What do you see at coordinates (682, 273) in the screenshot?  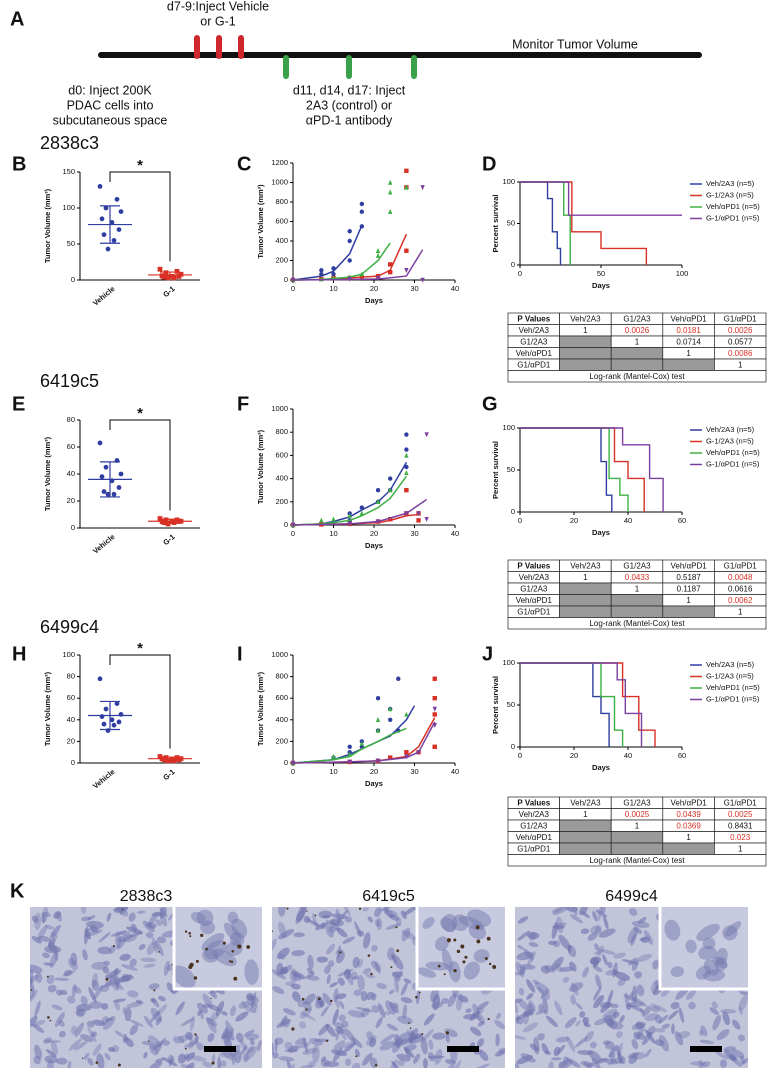 I see `x-tick-label: 100` at bounding box center [682, 273].